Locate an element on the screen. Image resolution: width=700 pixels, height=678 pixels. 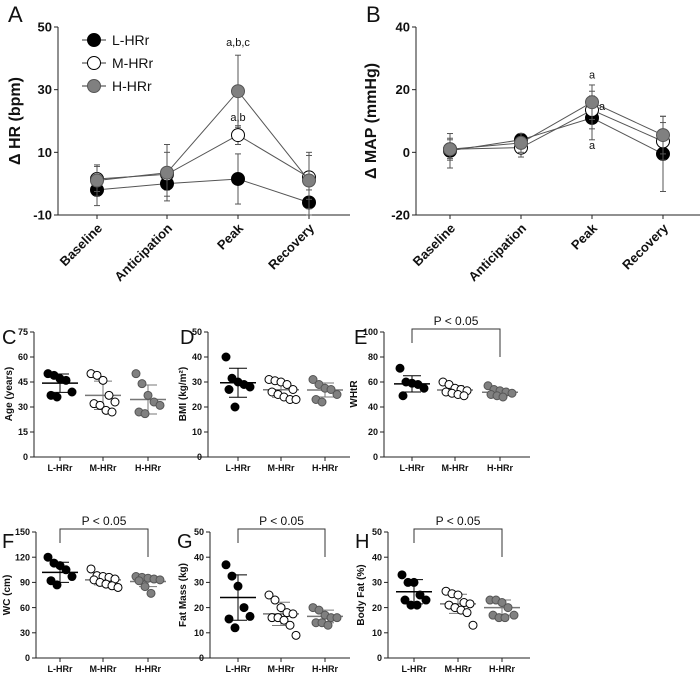
y-tick-label: 75 is located at coordinates (23, 332).